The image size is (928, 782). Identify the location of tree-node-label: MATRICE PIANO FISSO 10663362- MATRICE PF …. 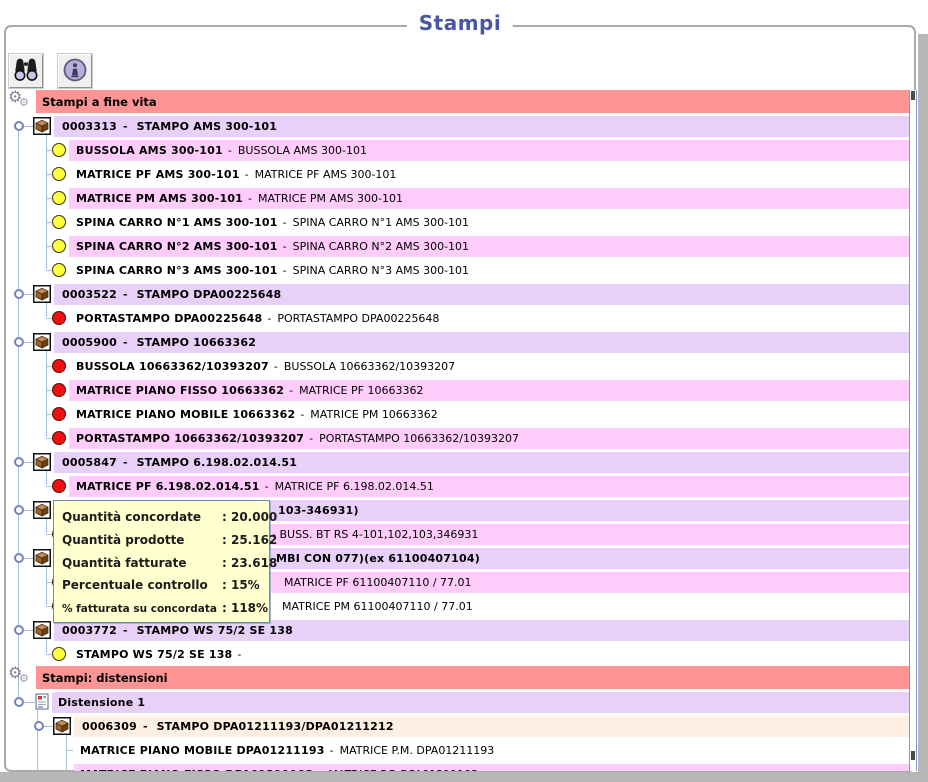
(489, 390).